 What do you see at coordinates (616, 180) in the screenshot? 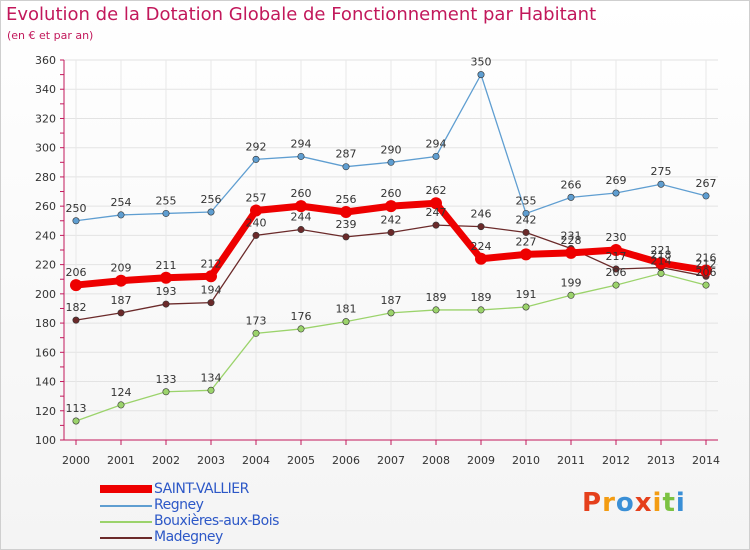
I see `data-label-regney: 269` at bounding box center [616, 180].